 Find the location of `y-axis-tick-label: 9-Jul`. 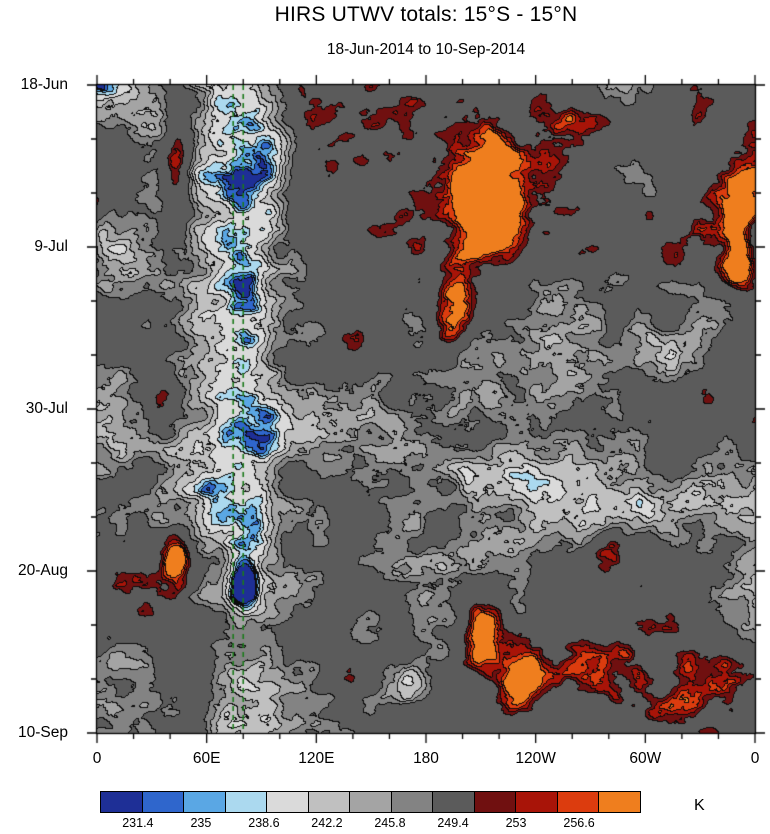

y-axis-tick-label: 9-Jul is located at coordinates (51, 246).